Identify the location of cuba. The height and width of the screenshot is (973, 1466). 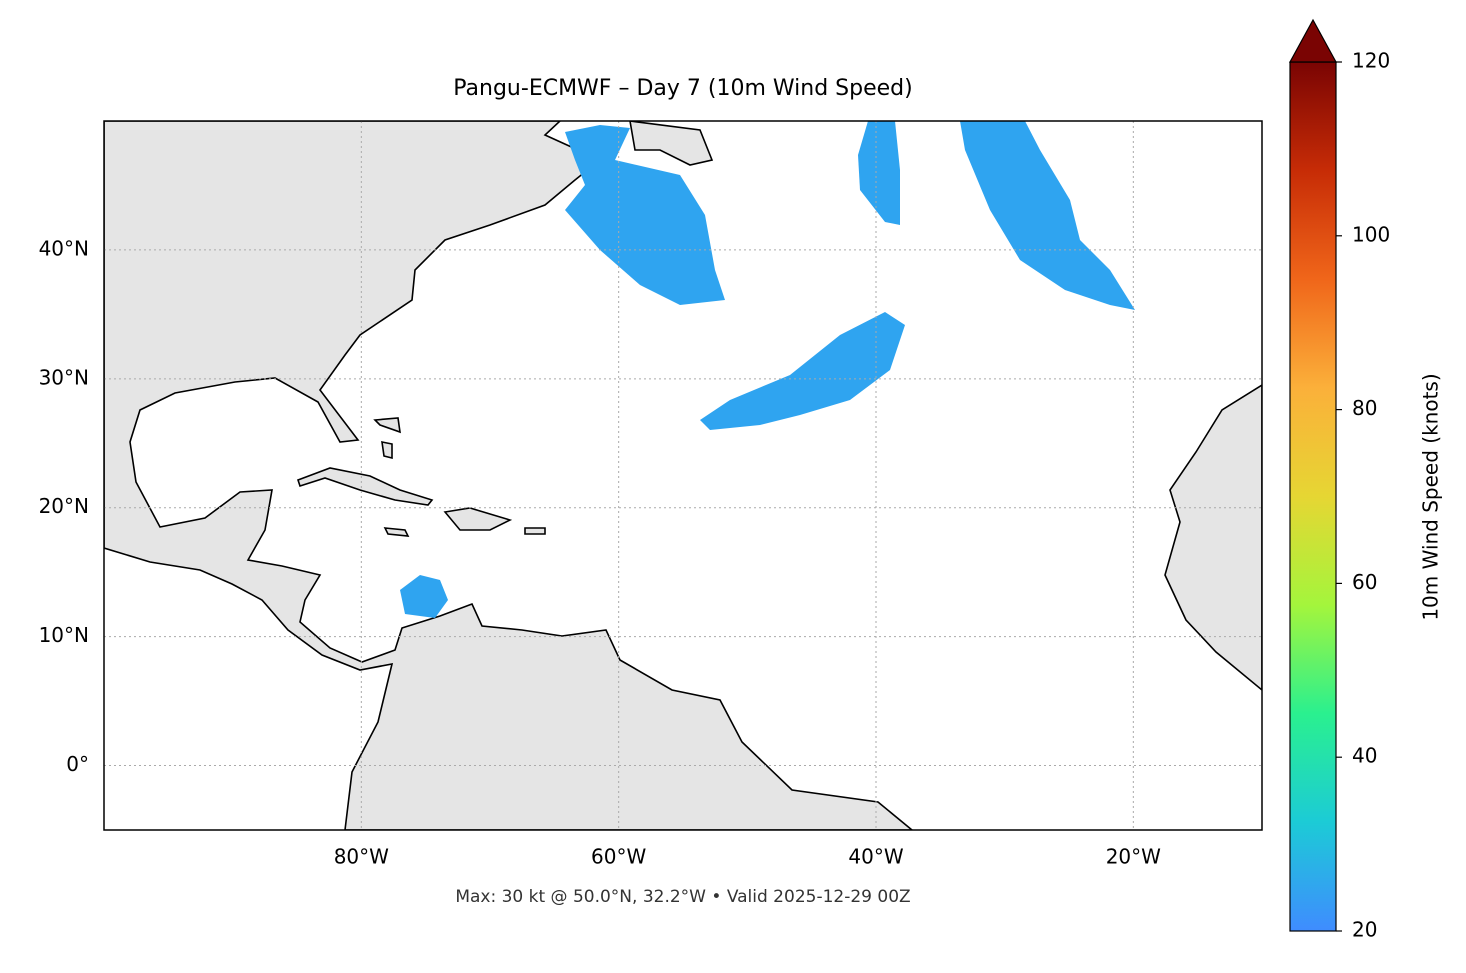
(365, 486).